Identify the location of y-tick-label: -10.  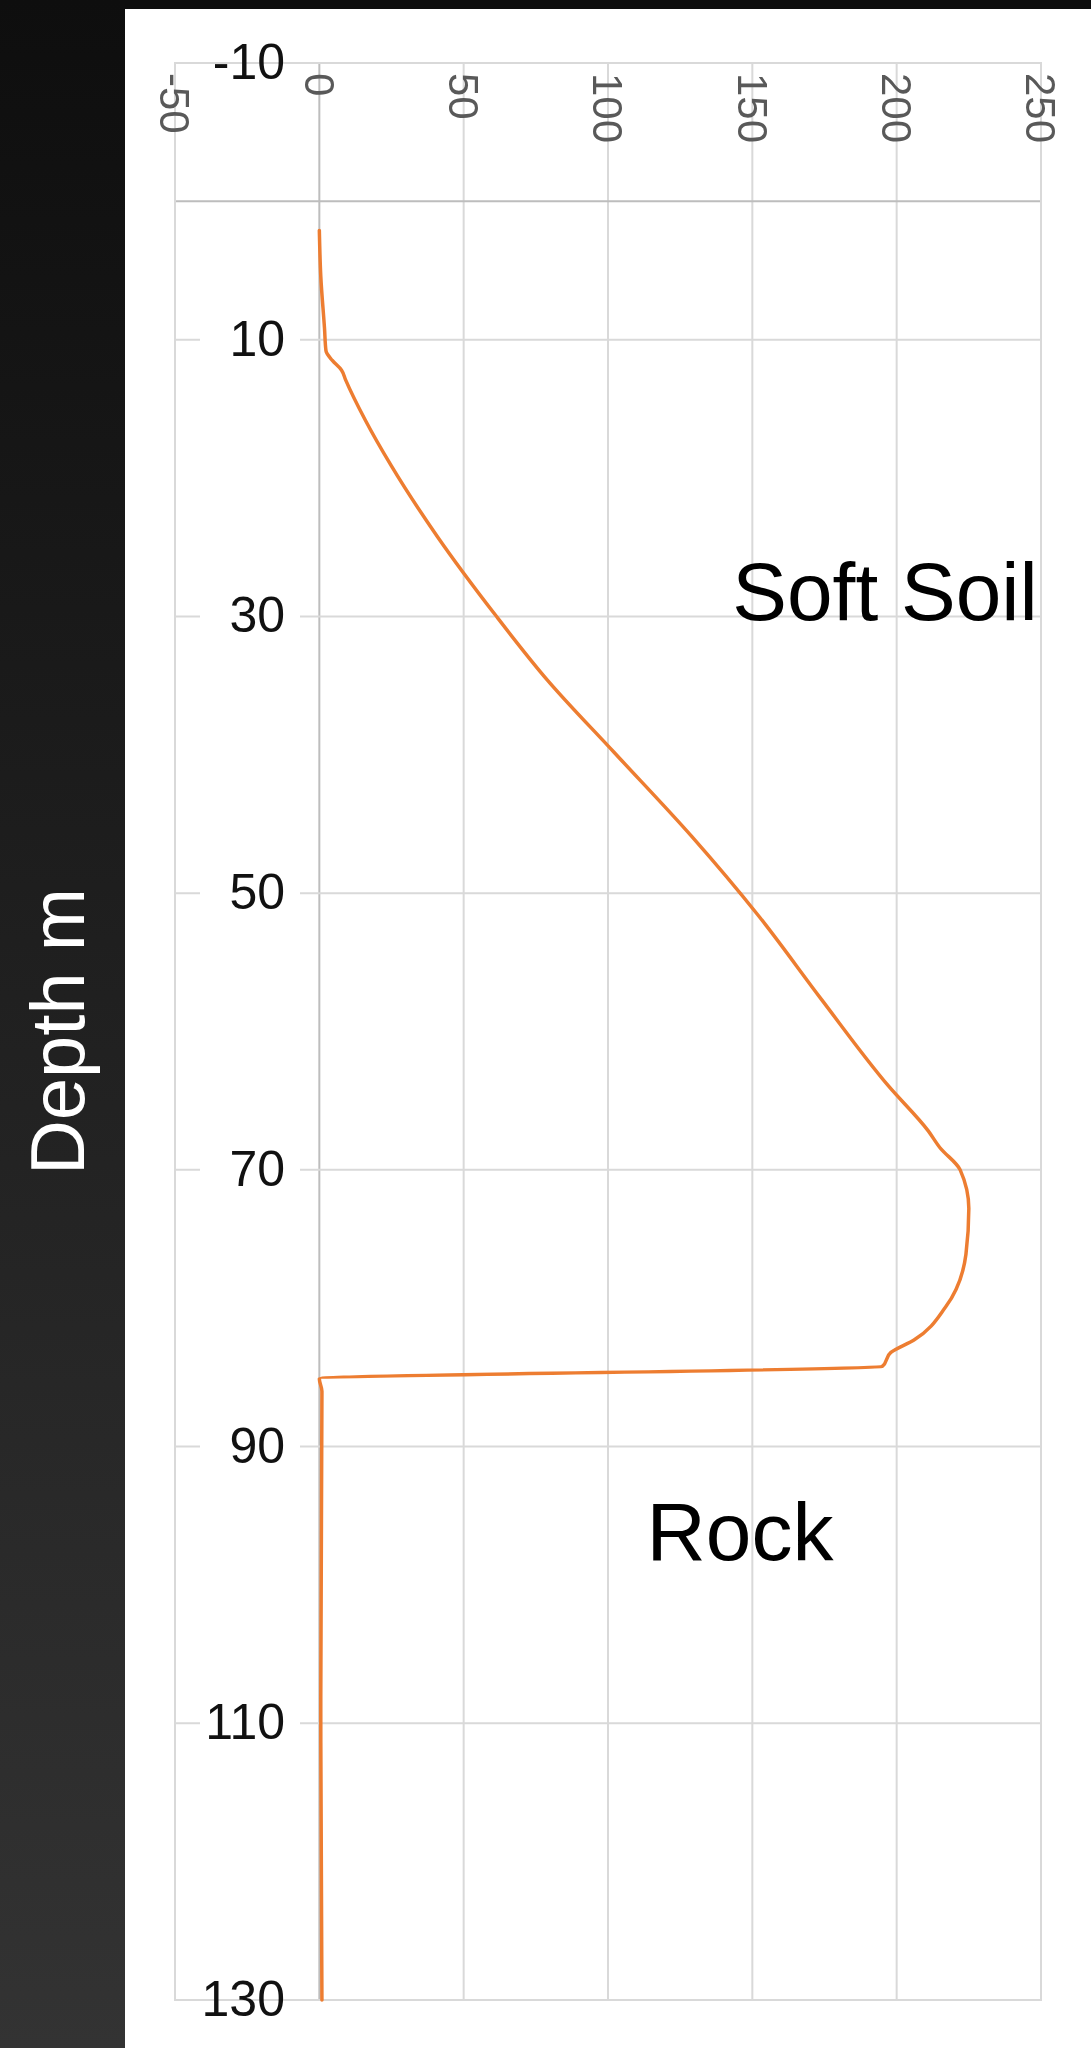
(248, 62).